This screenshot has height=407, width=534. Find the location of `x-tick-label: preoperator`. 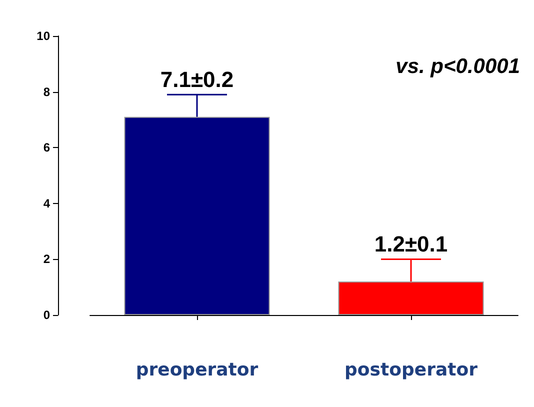

x-tick-label: preoperator is located at coordinates (197, 370).